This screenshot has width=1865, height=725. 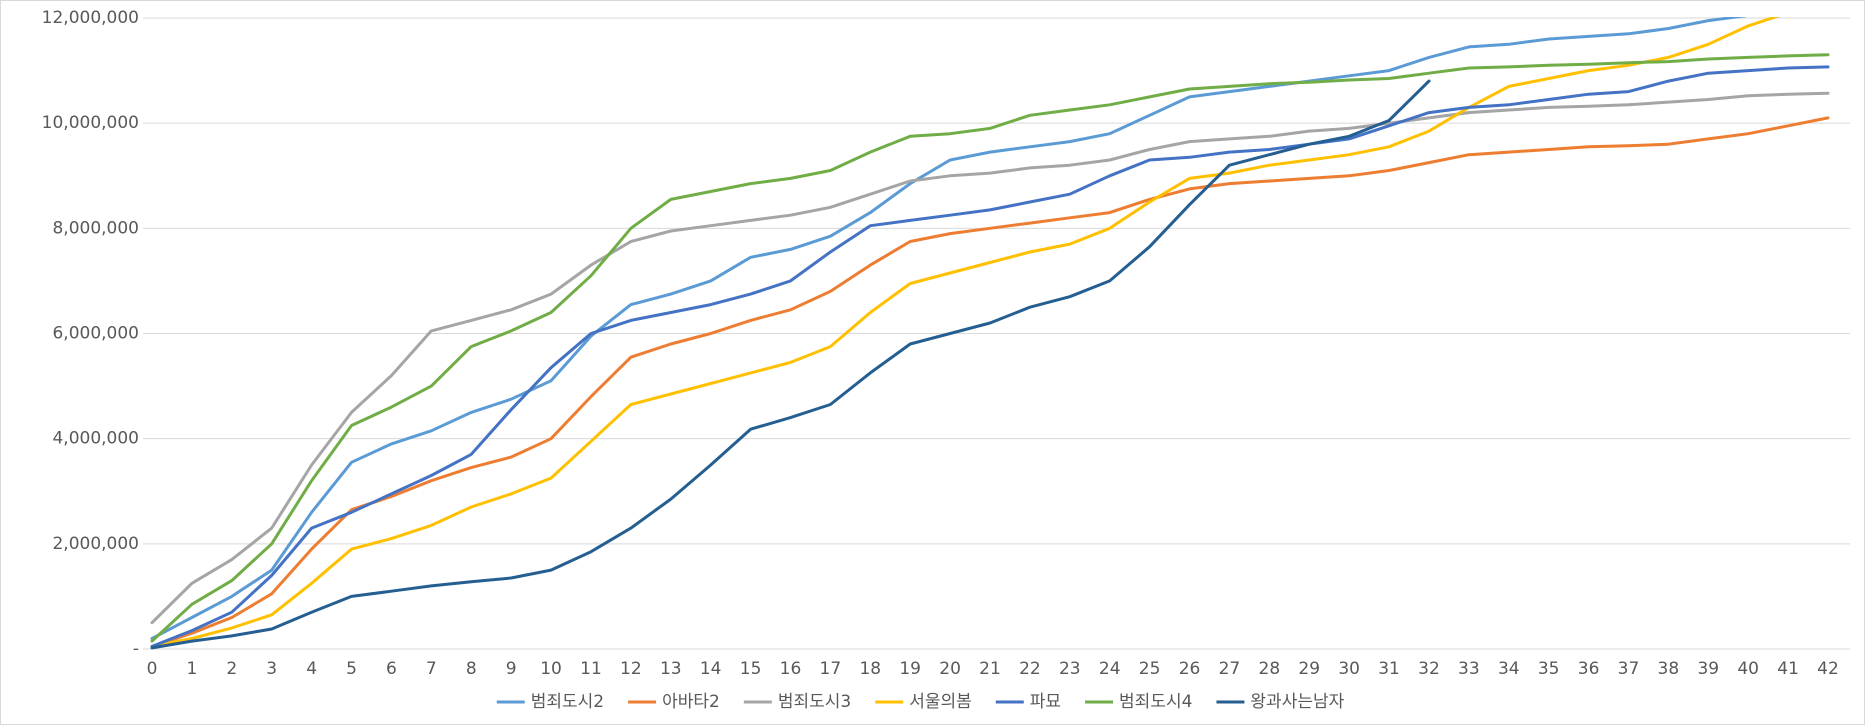 What do you see at coordinates (1155, 702) in the screenshot?
I see `legend-label: 범죄도시4` at bounding box center [1155, 702].